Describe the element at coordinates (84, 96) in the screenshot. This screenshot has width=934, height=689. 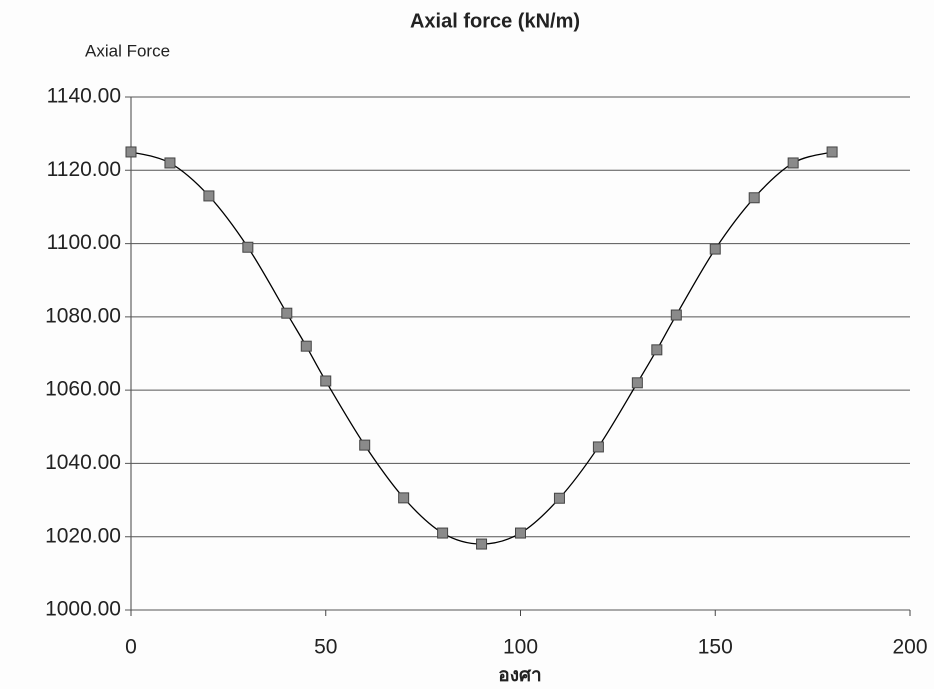
I see `y-tick-label: 1140.00` at that location.